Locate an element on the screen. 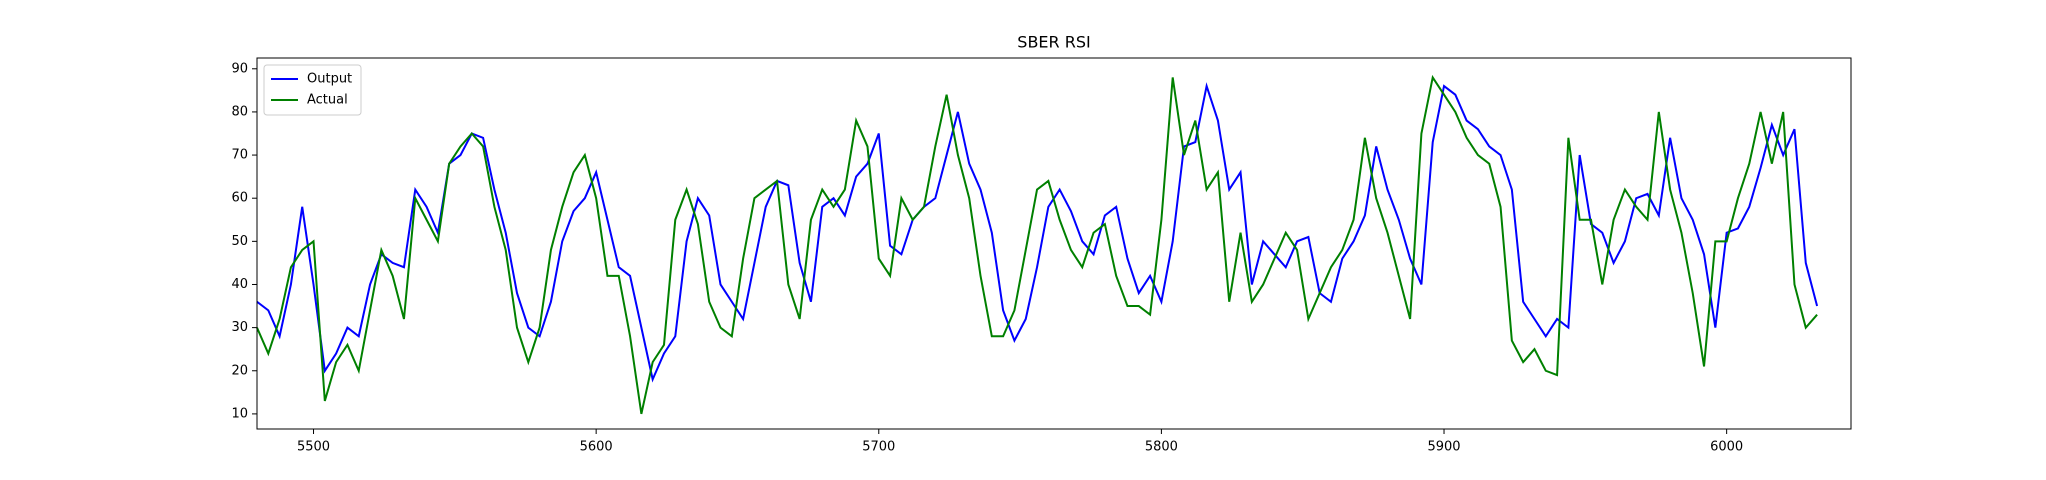 Image resolution: width=2046 pixels, height=480 pixels. legend-box is located at coordinates (312, 90).